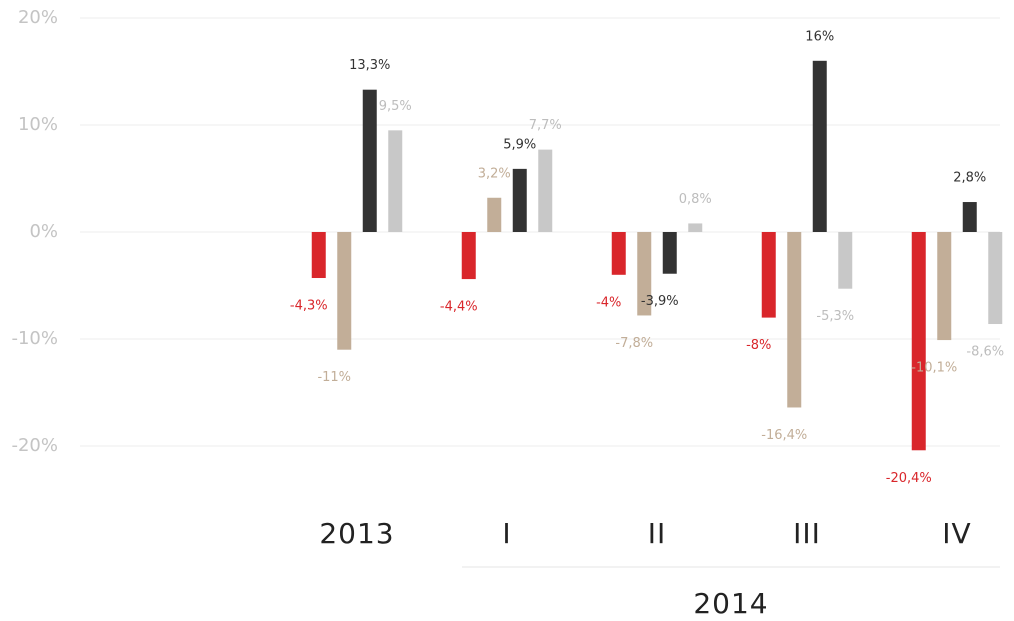 Image resolution: width=1014 pixels, height=621 pixels. What do you see at coordinates (660, 301) in the screenshot?
I see `value-label: -3,9%` at bounding box center [660, 301].